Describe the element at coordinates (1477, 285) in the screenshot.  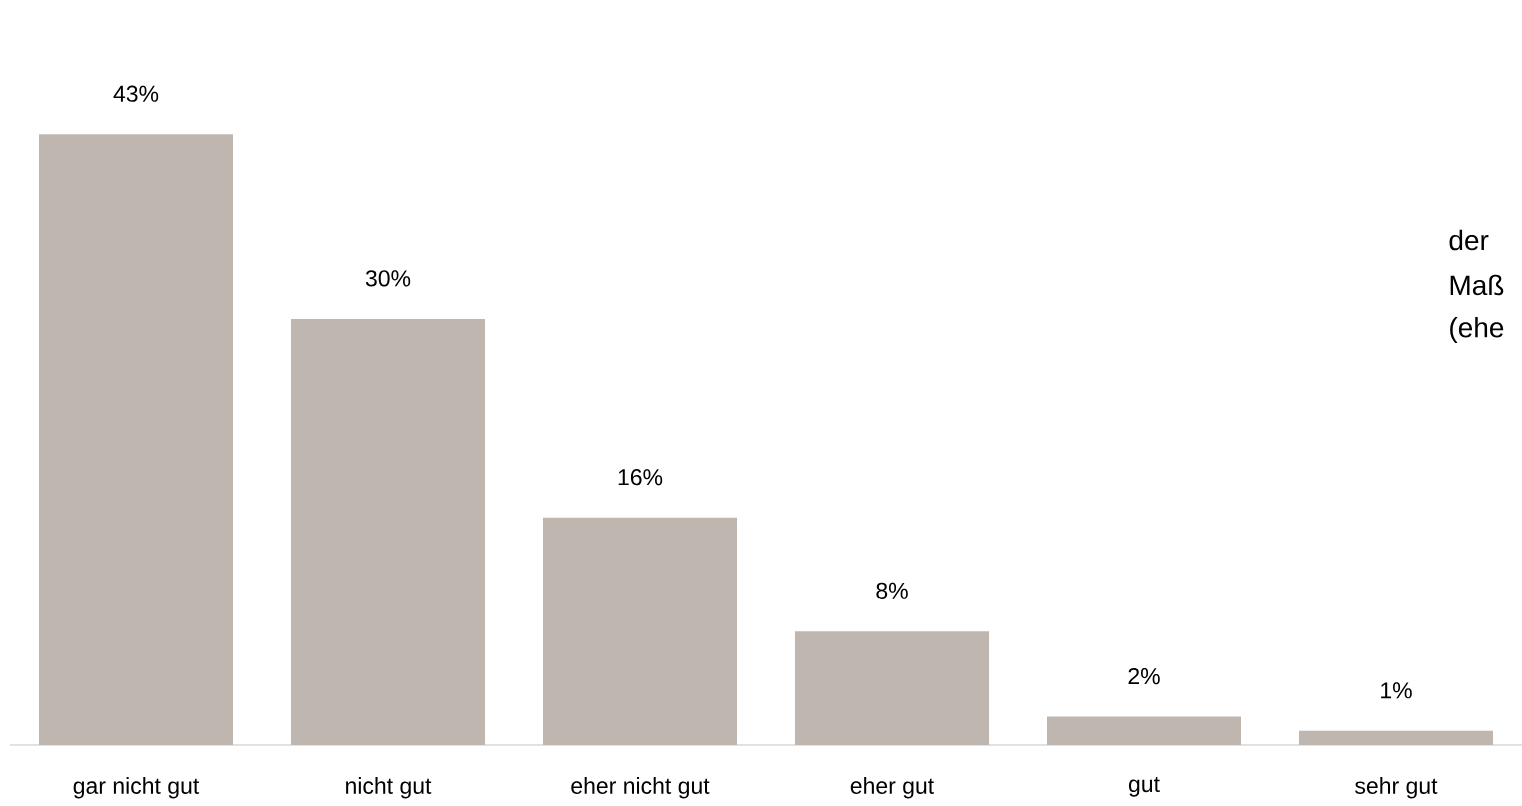
I see `annotation: Maß` at that location.